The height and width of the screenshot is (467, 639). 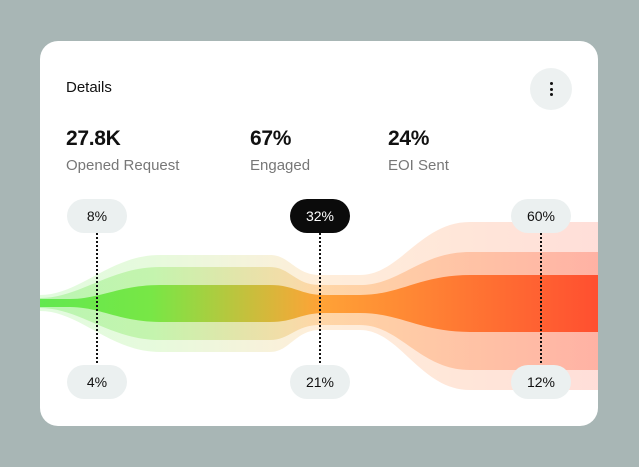 I want to click on stat-value: 27.8K, so click(x=93, y=138).